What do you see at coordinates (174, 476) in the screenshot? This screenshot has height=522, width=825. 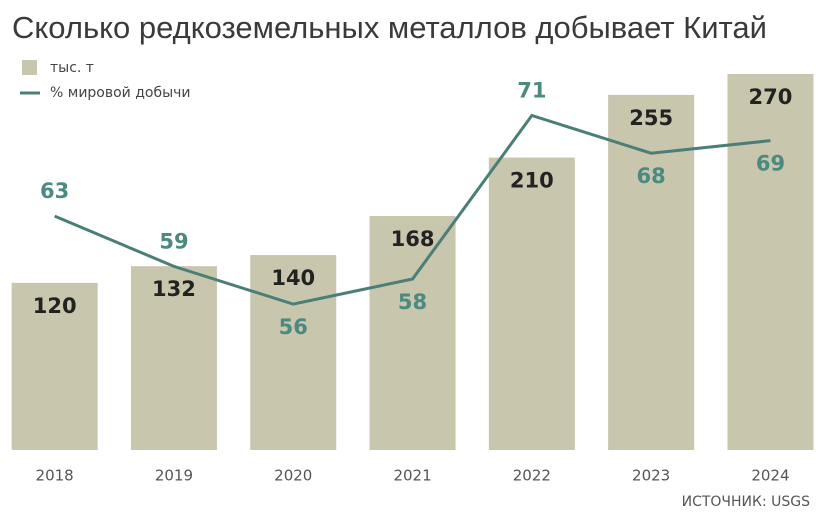 I see `x-tick-label: 2019` at bounding box center [174, 476].